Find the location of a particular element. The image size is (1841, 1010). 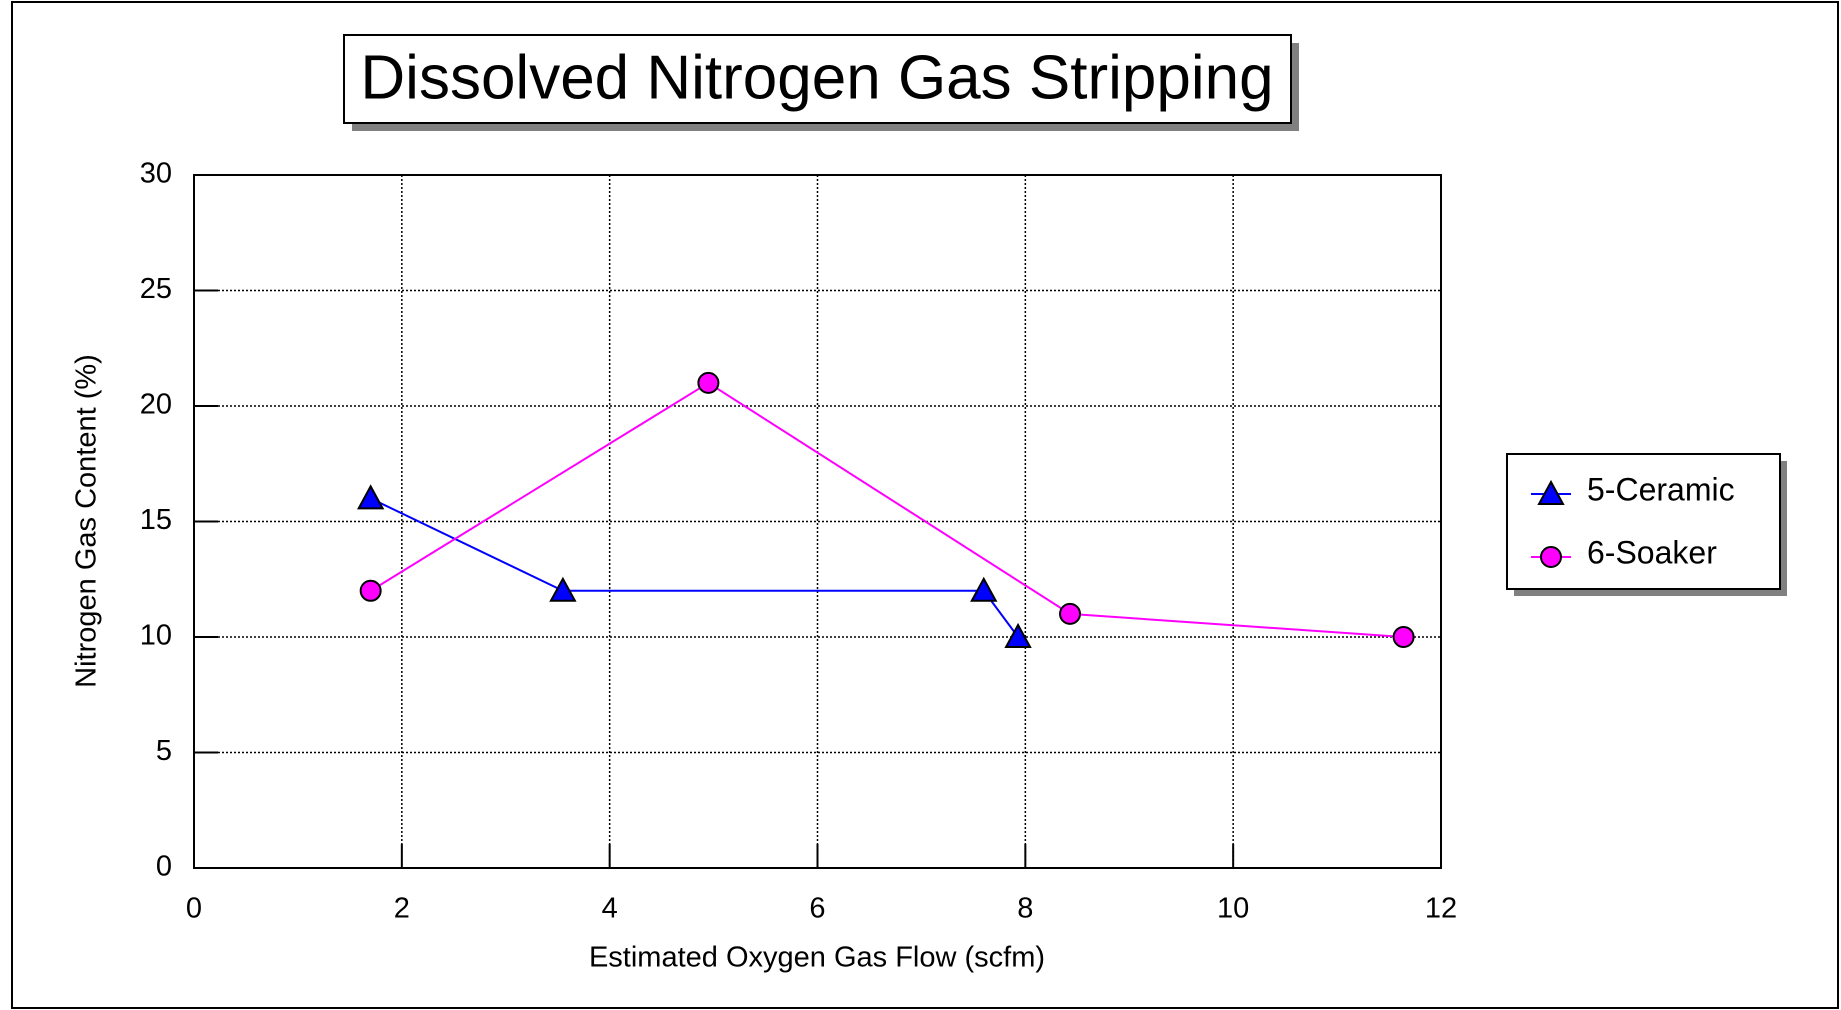

x-tick-label: 8 is located at coordinates (1025, 909).